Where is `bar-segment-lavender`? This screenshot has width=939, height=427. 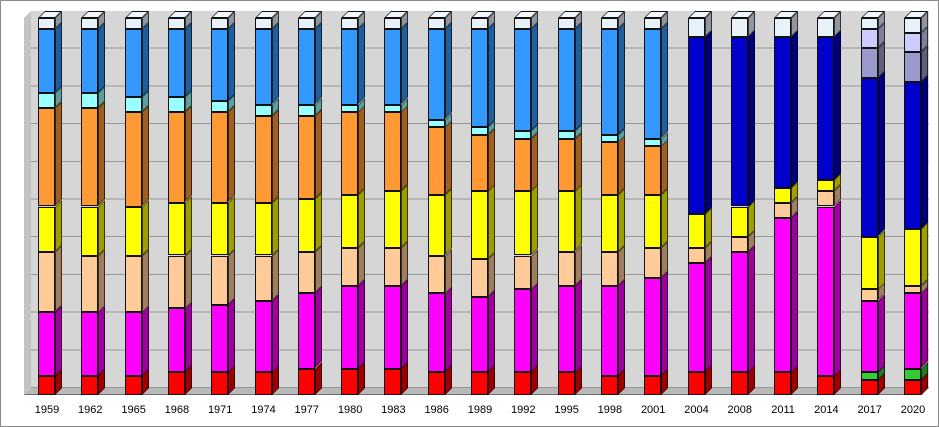
bar-segment-lavender is located at coordinates (912, 42).